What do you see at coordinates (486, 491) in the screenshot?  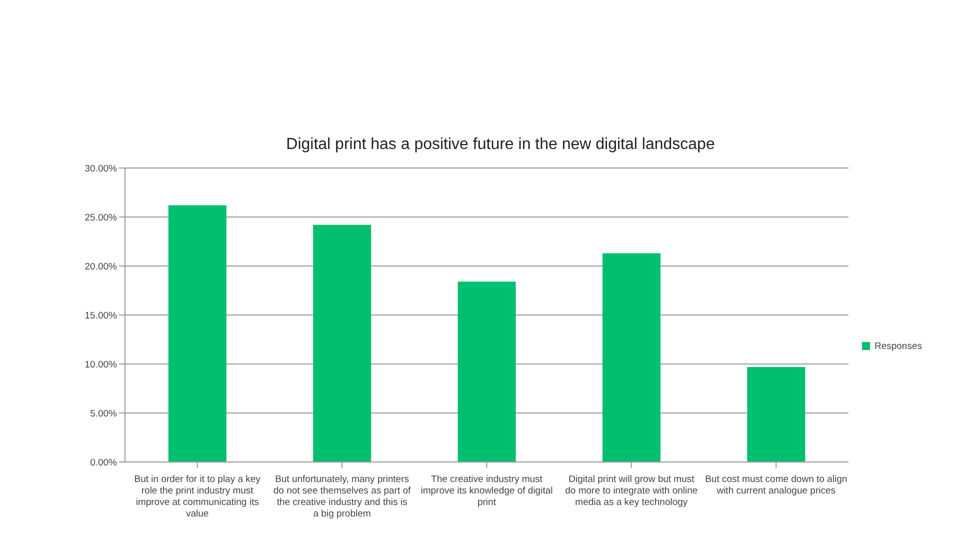 I see `x-tick-label: The creative industry must improve its knowledge of digital print` at bounding box center [486, 491].